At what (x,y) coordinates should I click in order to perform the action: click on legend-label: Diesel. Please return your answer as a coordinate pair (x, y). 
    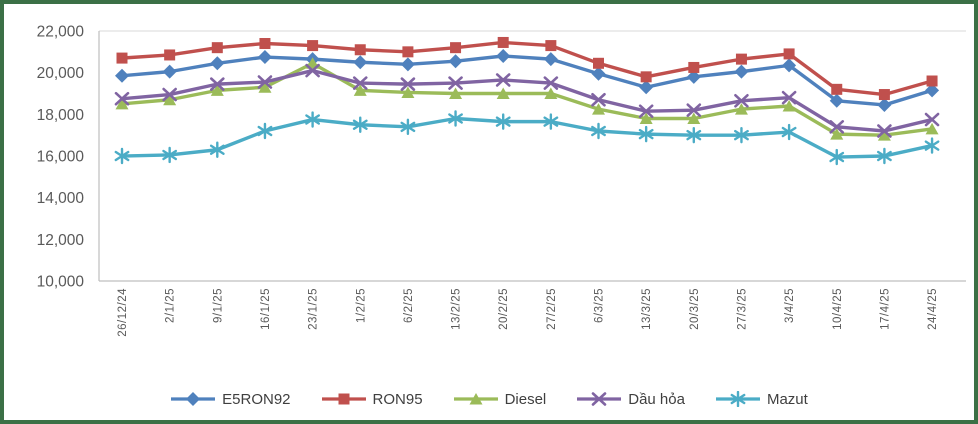
    Looking at the image, I should click on (525, 399).